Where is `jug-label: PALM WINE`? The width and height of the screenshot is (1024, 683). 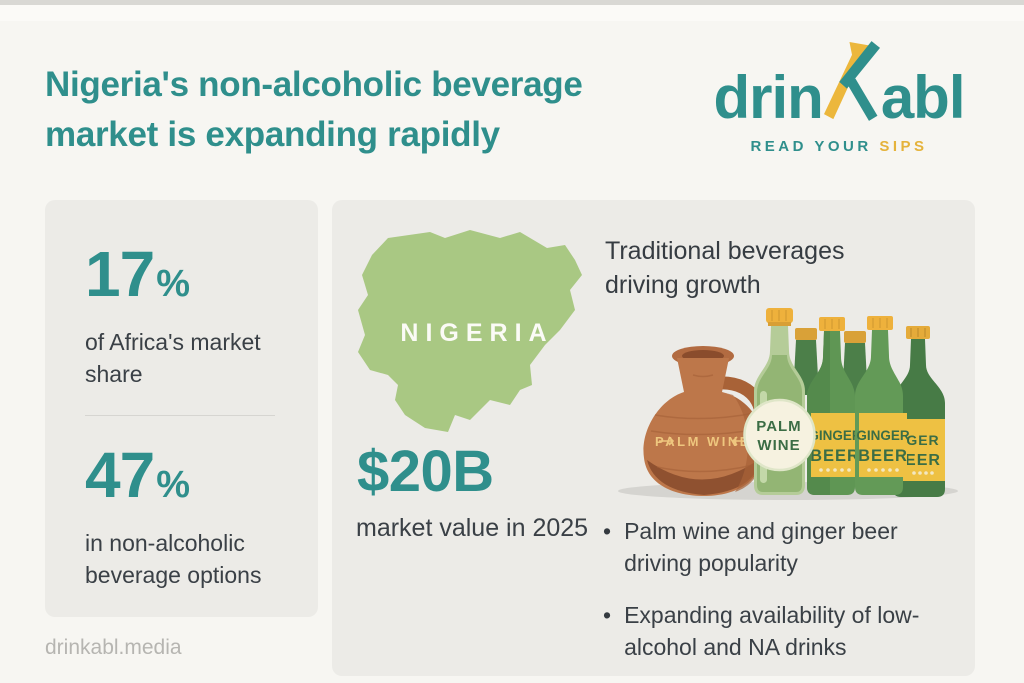
jug-label: PALM WINE is located at coordinates (703, 441).